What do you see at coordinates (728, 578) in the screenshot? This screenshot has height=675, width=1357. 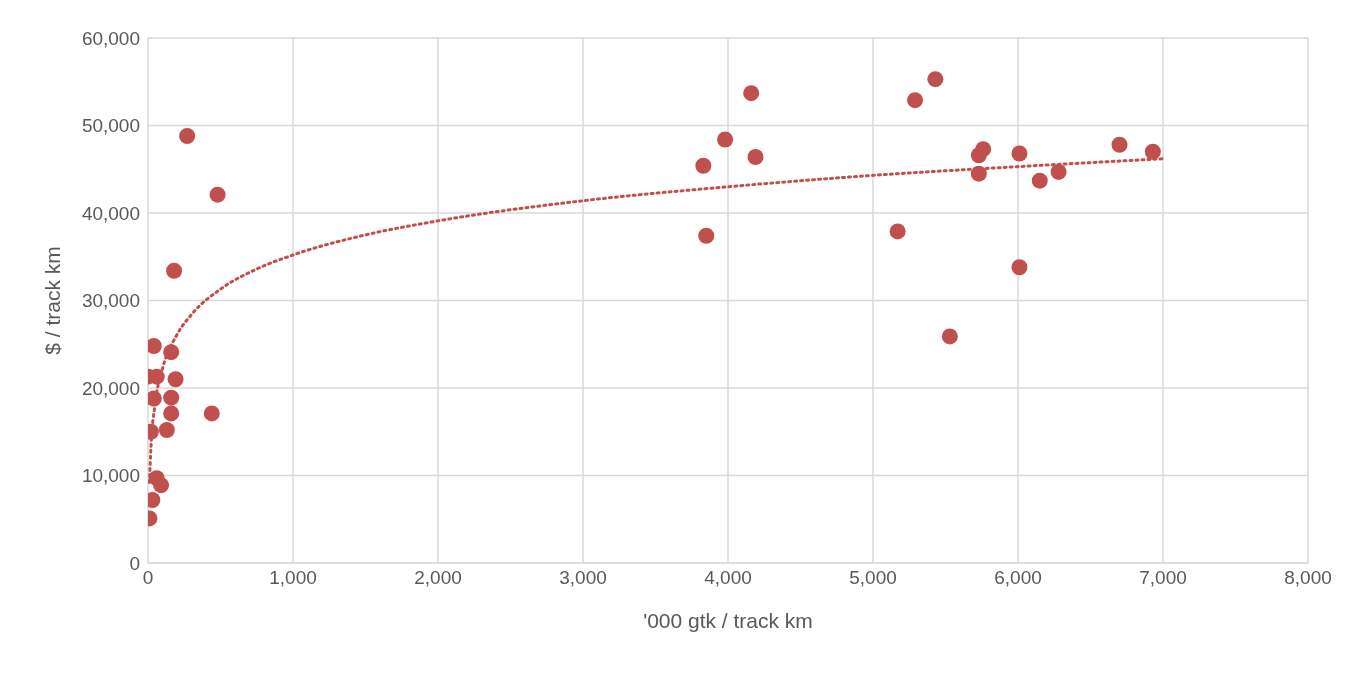 I see `x-tick-label: 4,000` at bounding box center [728, 578].